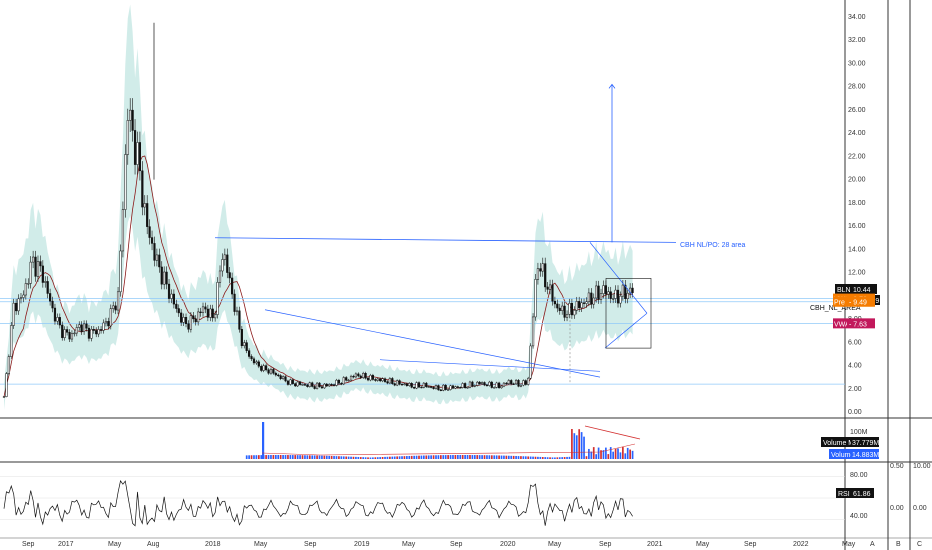  I want to click on price-tag-label, so click(840, 301).